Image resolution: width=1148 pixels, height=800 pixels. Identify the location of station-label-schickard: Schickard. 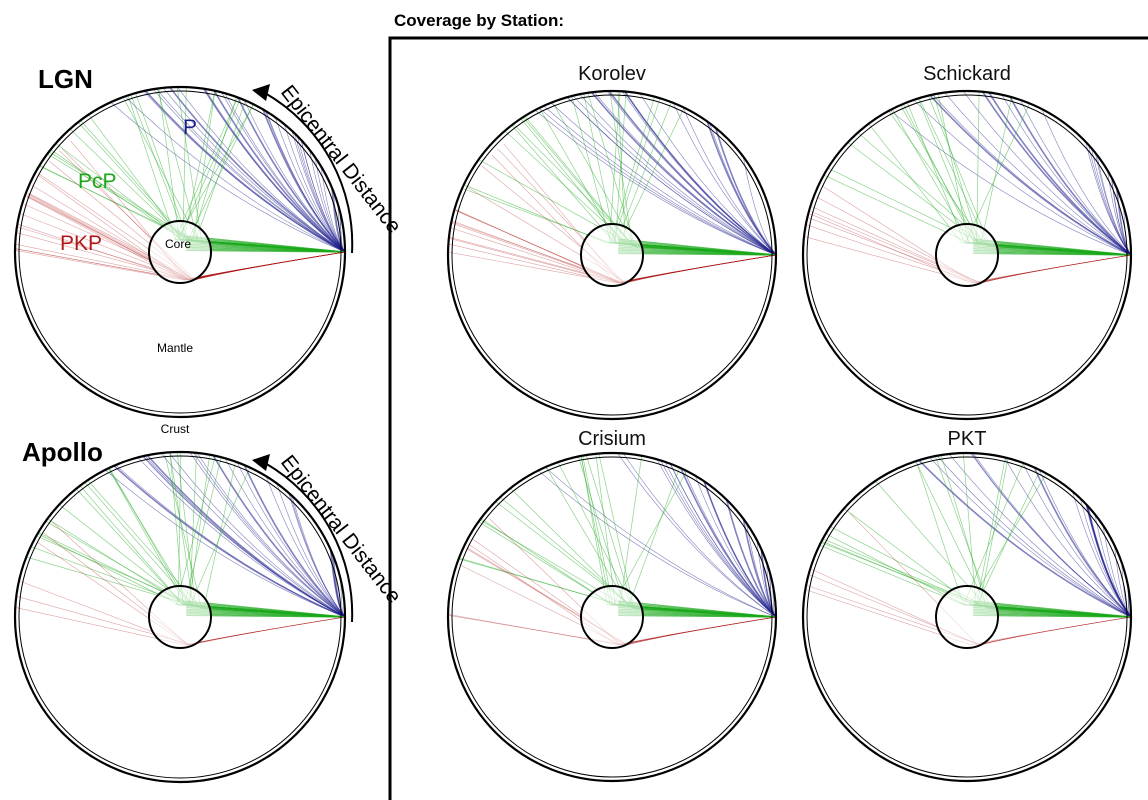
(967, 74).